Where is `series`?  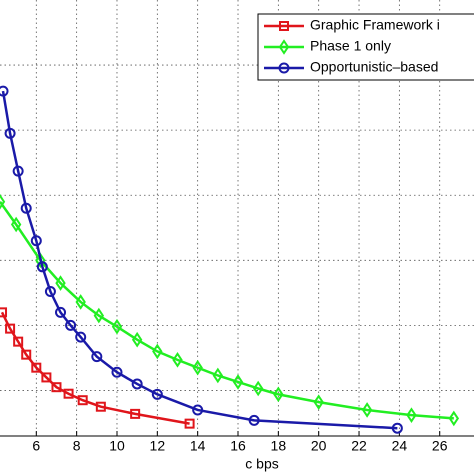
series is located at coordinates (97, 368).